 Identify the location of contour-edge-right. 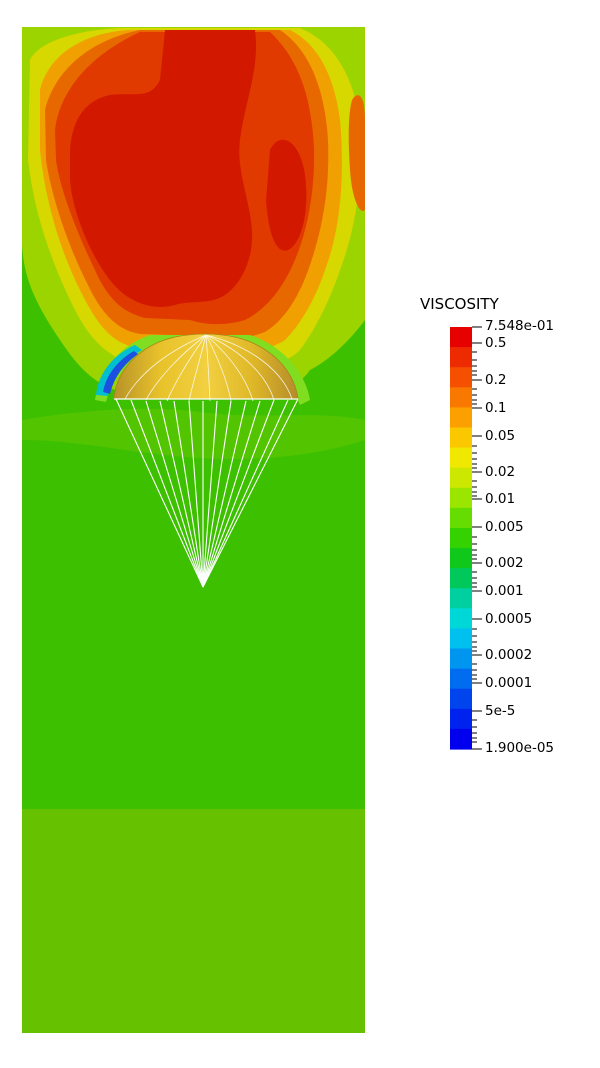
(356, 153).